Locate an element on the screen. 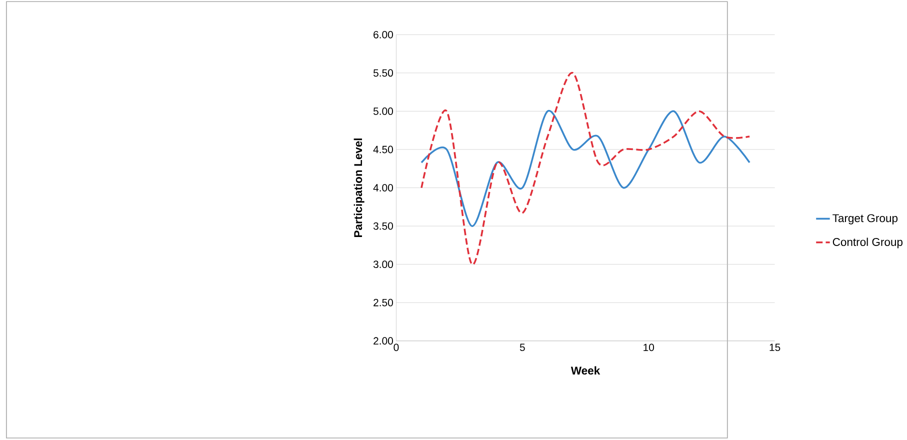  x-axis-title: Week is located at coordinates (585, 370).